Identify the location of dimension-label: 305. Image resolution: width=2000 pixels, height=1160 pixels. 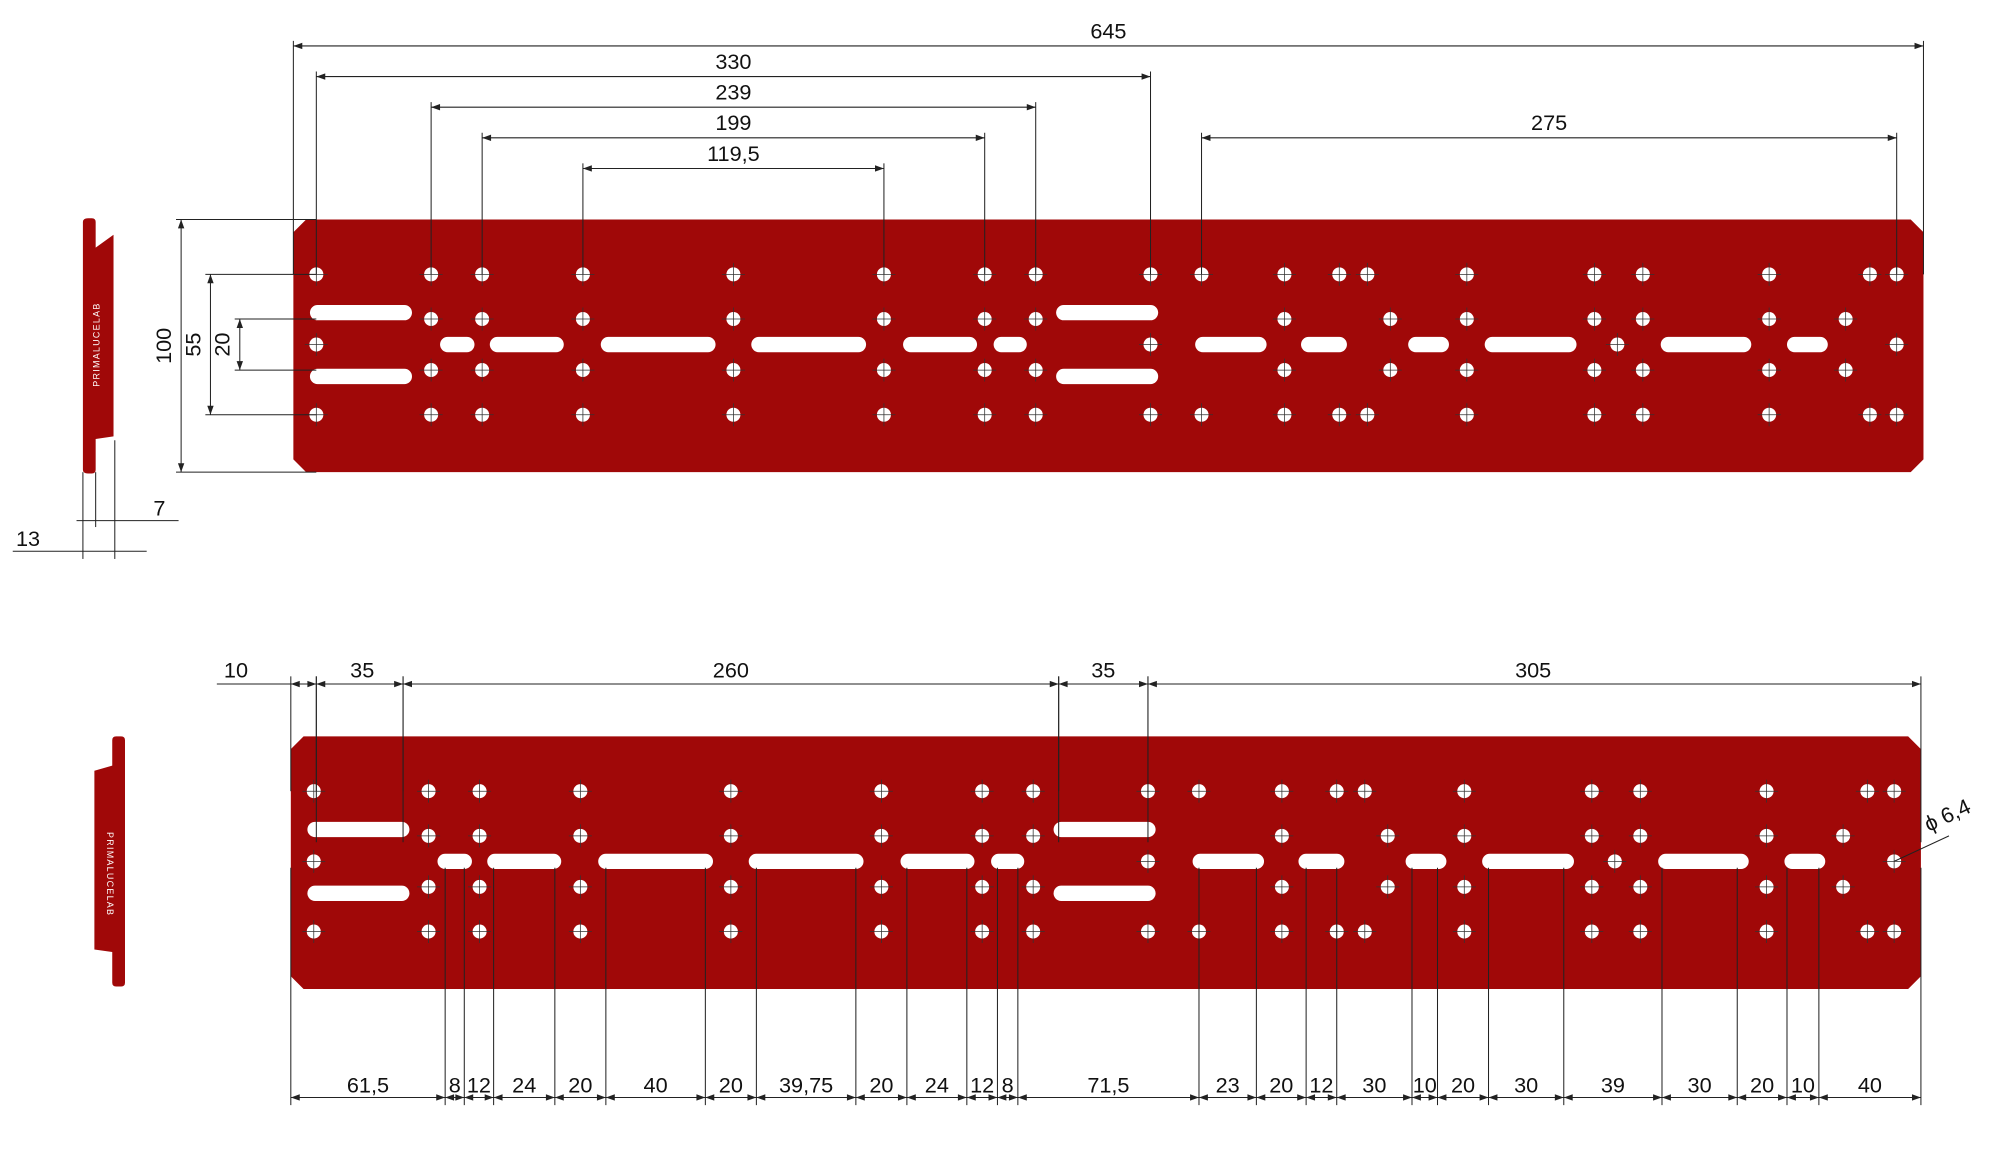
(1533, 670).